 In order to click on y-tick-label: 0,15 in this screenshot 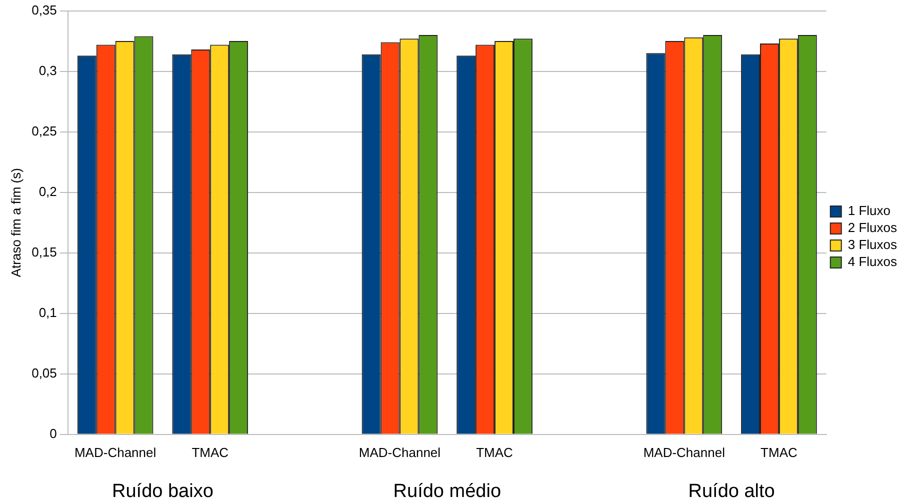, I will do `click(44, 252)`.